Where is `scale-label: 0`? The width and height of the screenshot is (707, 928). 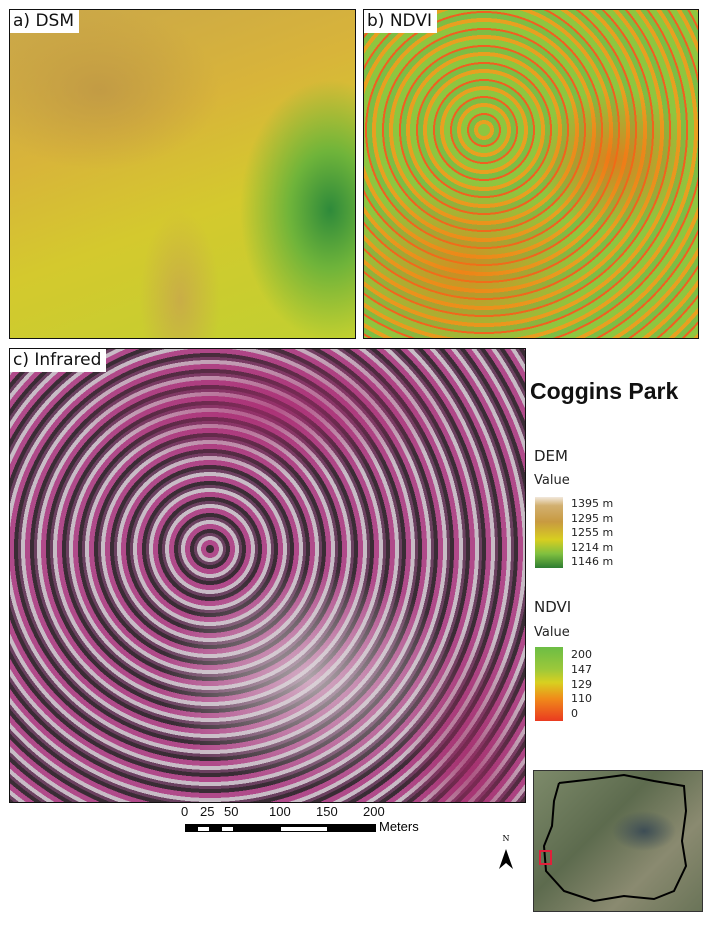
scale-label: 0 is located at coordinates (185, 811).